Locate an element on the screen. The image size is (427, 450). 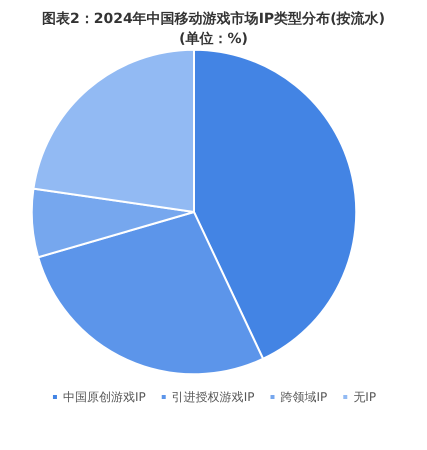
legend-label: 无IP is located at coordinates (364, 397).